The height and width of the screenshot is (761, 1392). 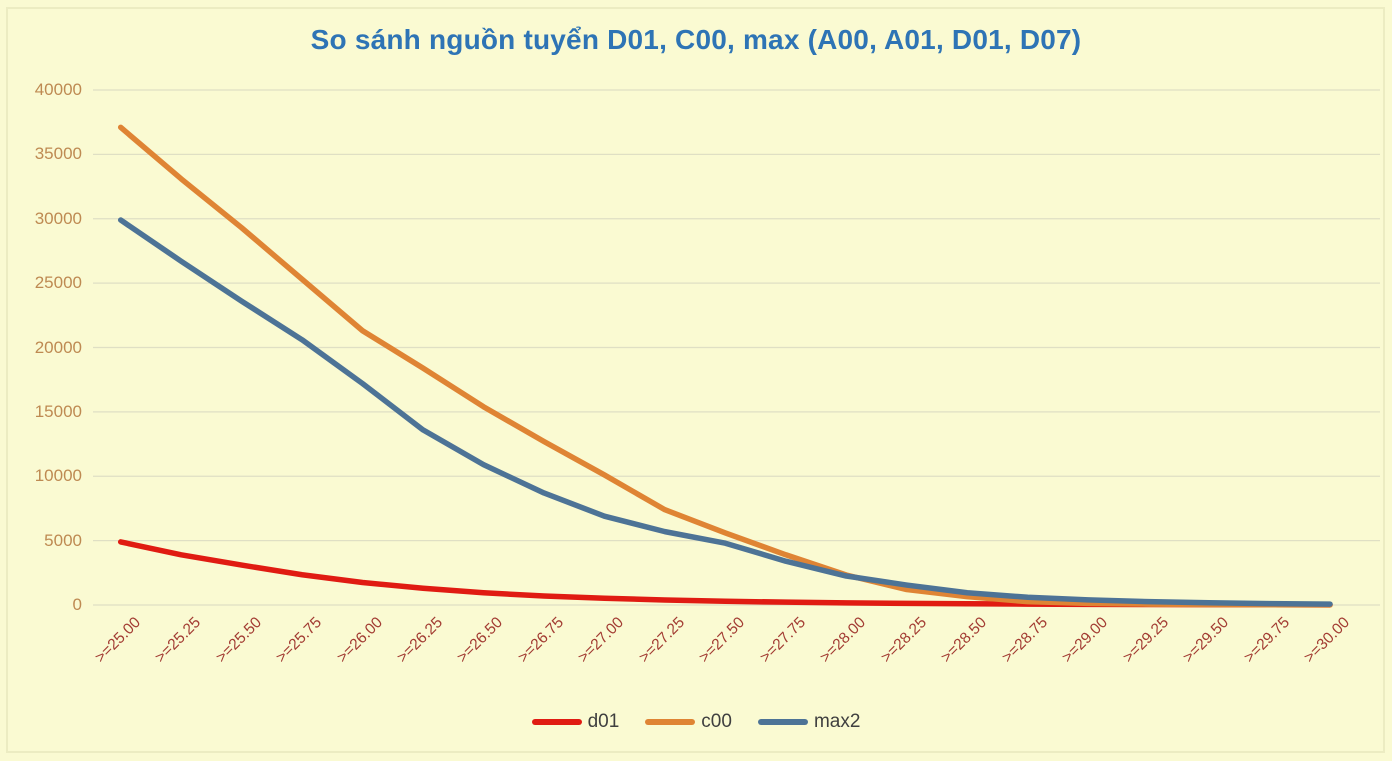 What do you see at coordinates (556, 722) in the screenshot?
I see `legend-swatch-d01` at bounding box center [556, 722].